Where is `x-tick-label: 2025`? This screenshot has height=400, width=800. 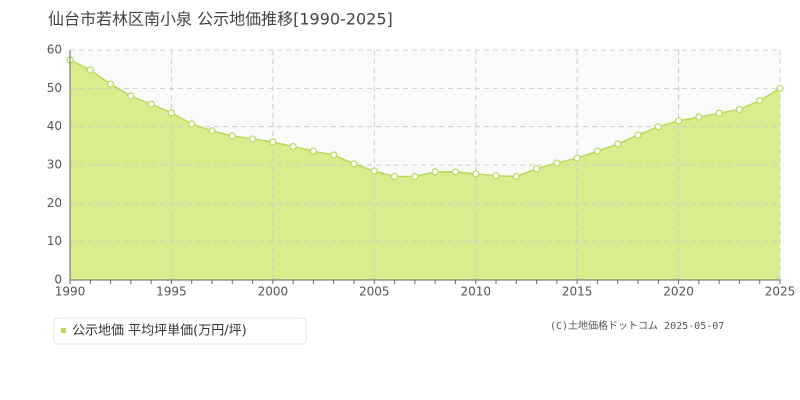 x-tick-label: 2025 is located at coordinates (780, 292).